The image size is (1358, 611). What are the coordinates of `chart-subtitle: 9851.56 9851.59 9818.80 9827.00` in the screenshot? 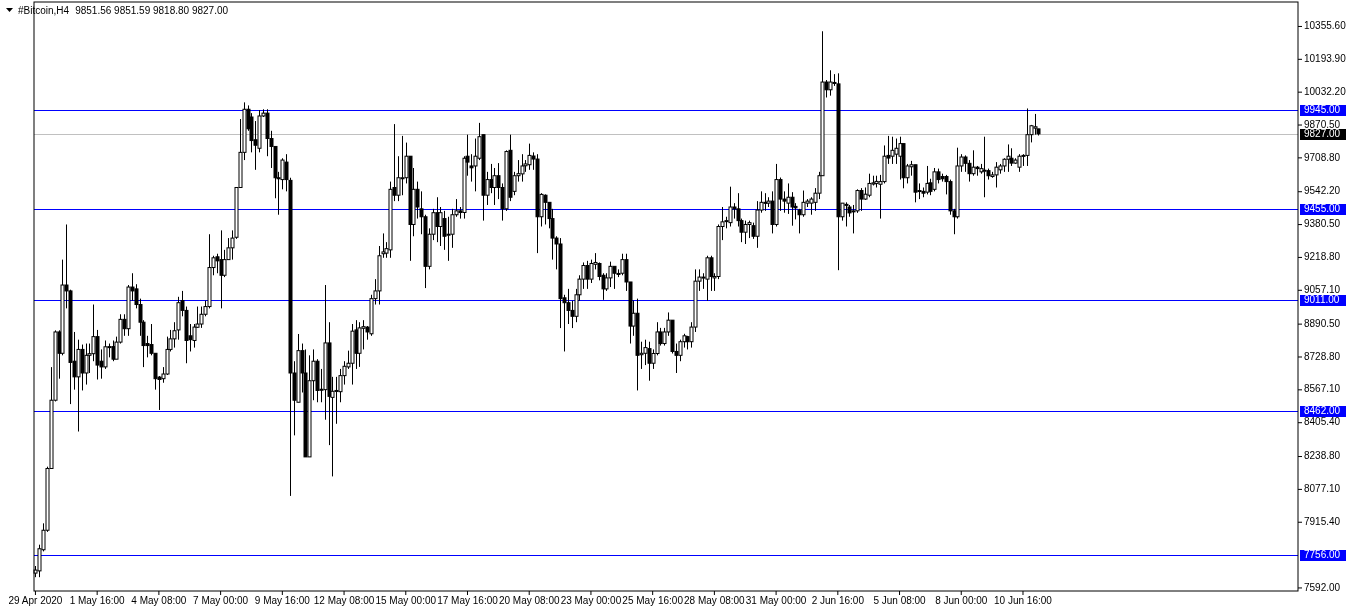 It's located at (152, 10).